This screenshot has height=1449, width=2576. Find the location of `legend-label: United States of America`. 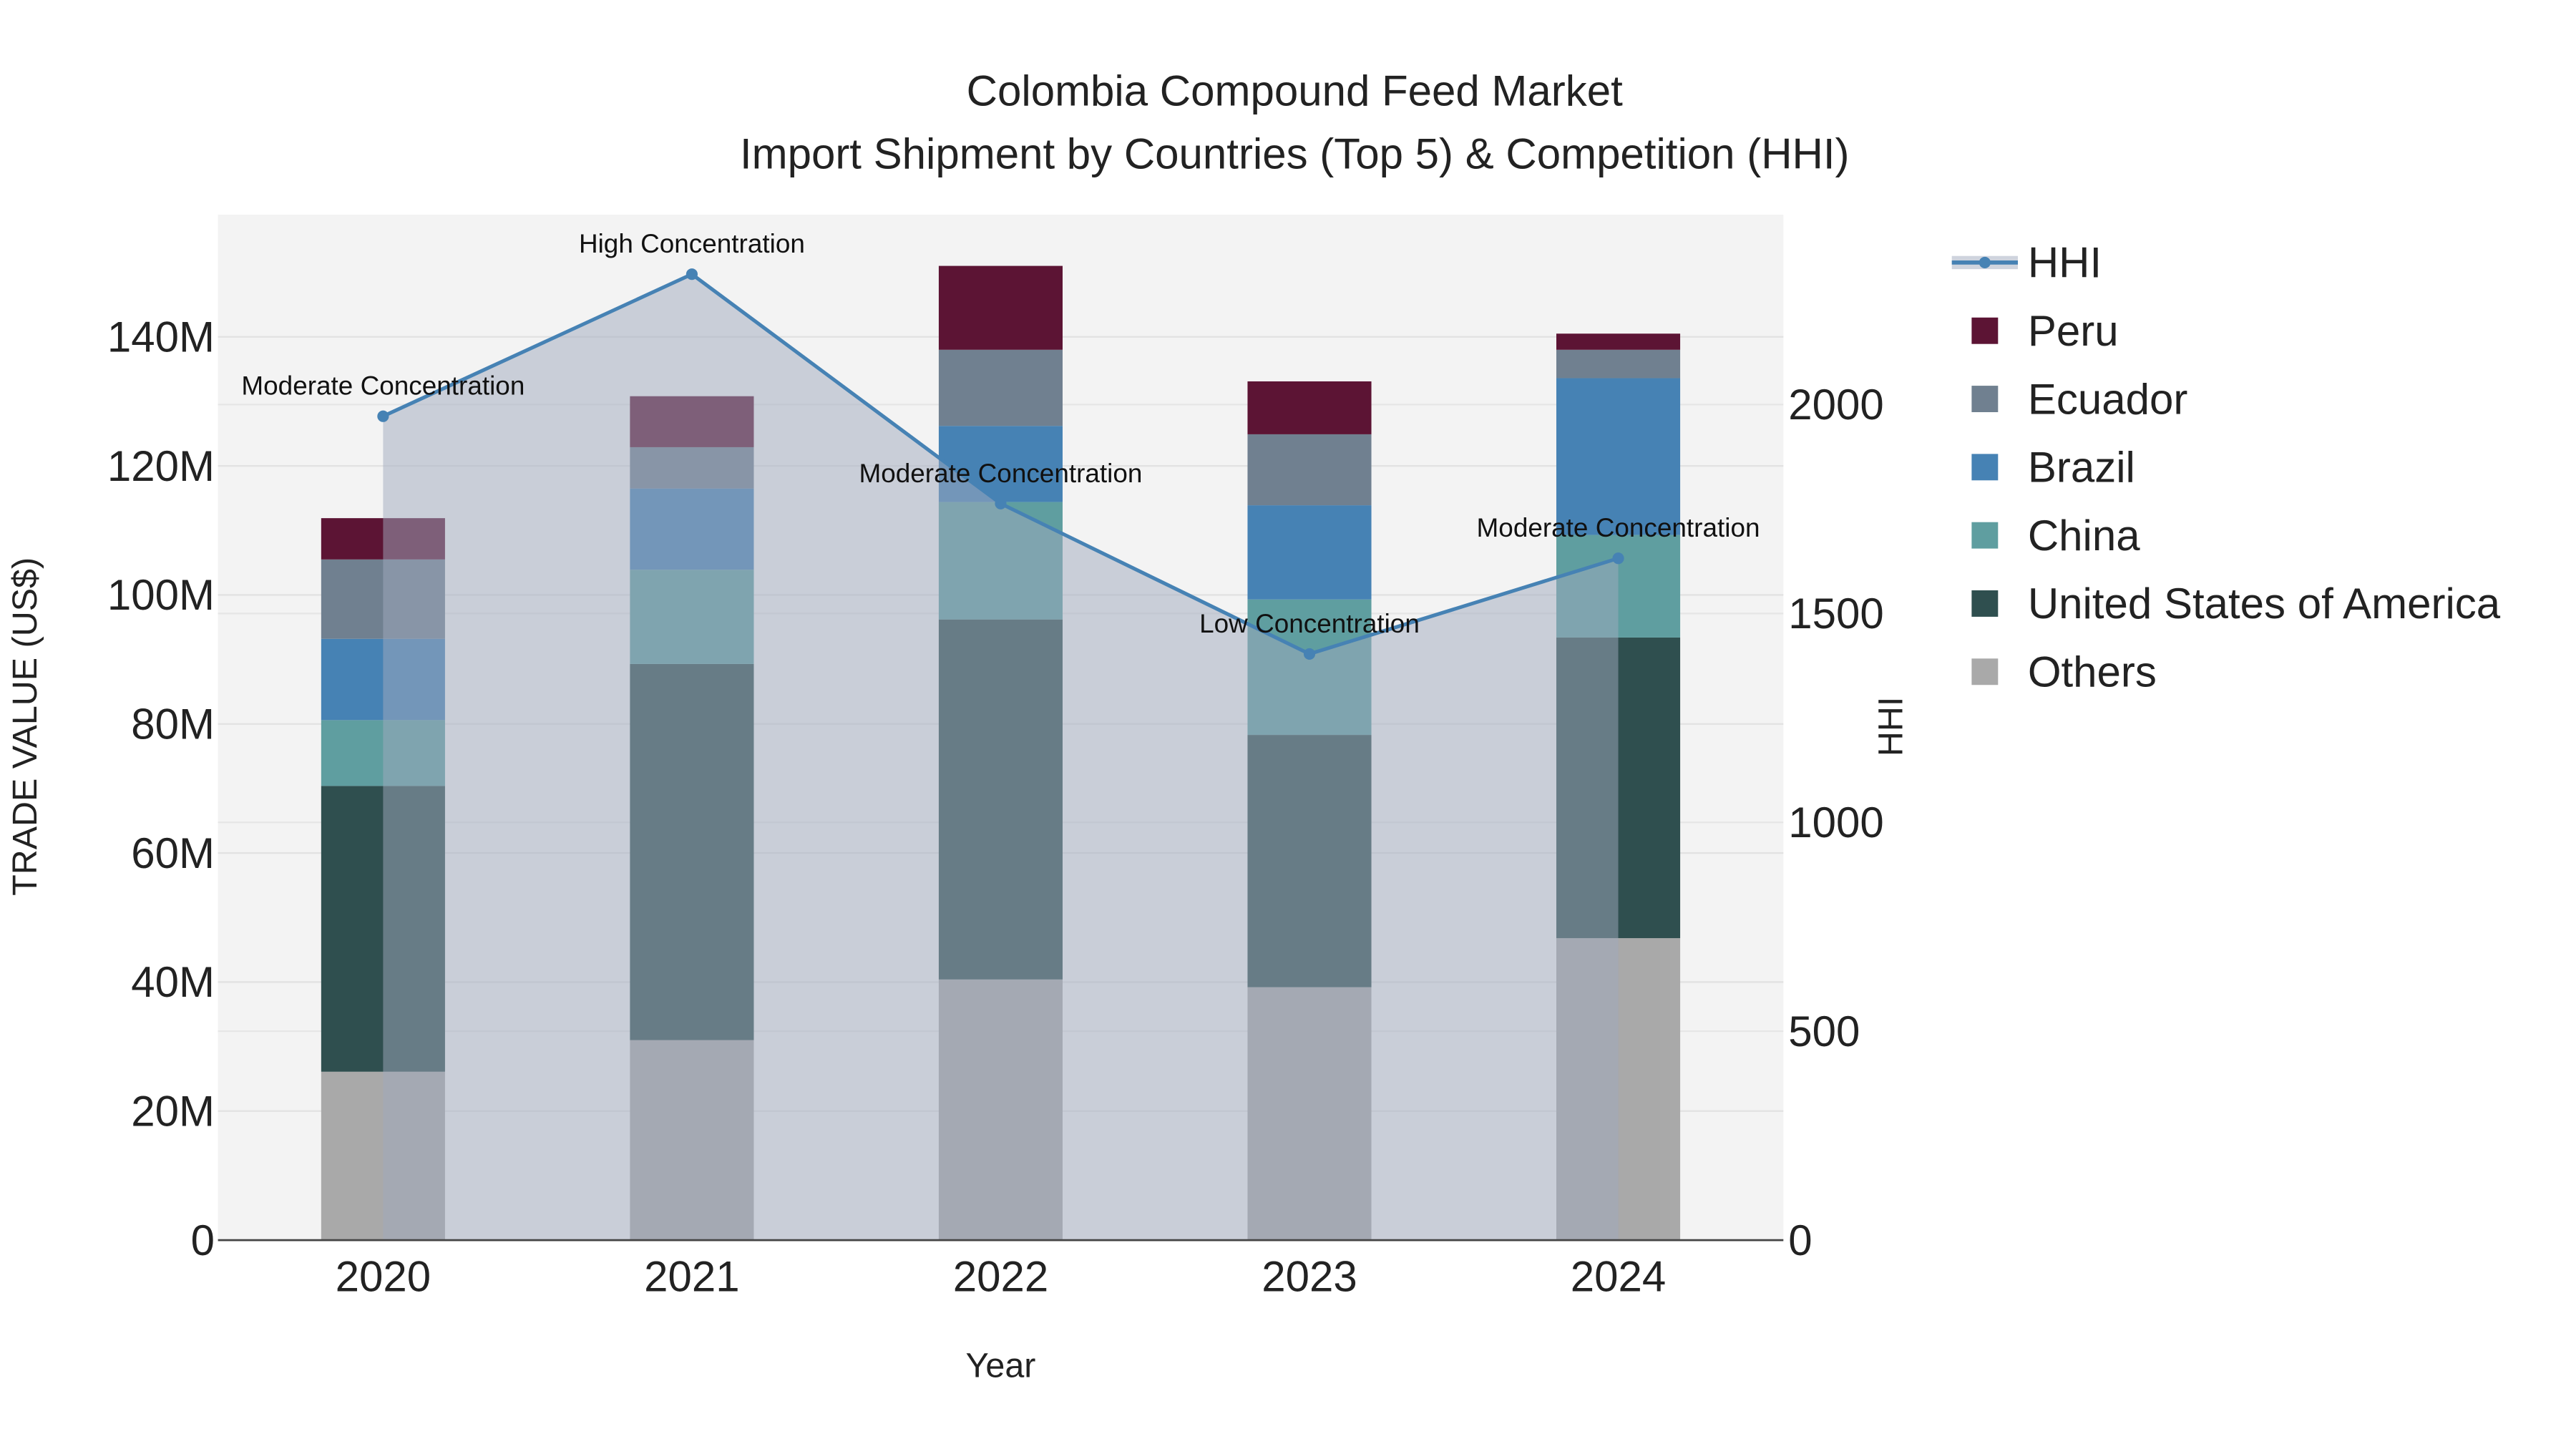

legend-label: United States of America is located at coordinates (2264, 604).